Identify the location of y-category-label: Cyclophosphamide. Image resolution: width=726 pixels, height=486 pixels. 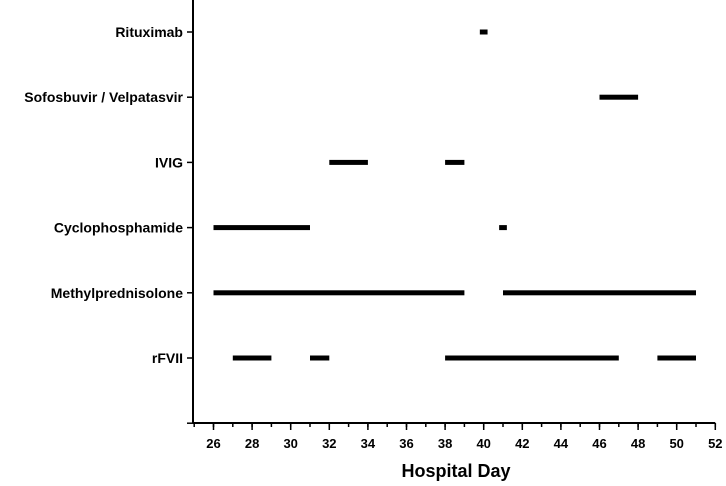
(118, 228).